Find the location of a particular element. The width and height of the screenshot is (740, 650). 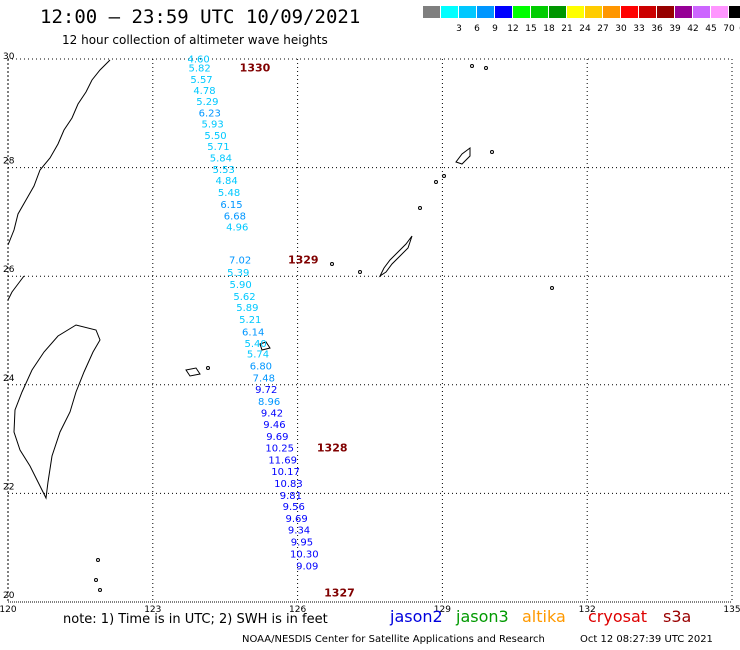

scale-tick-label: 9 is located at coordinates (495, 29).